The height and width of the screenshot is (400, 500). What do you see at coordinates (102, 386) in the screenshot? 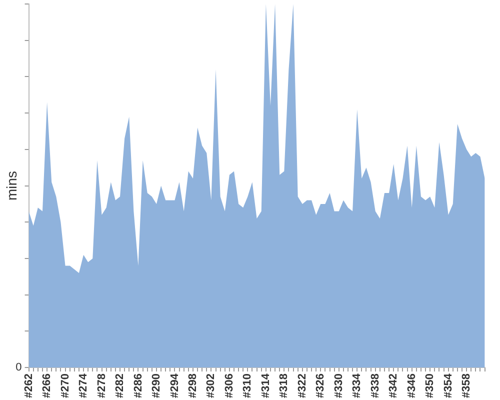
I see `x-tick-label: #278` at bounding box center [102, 386].